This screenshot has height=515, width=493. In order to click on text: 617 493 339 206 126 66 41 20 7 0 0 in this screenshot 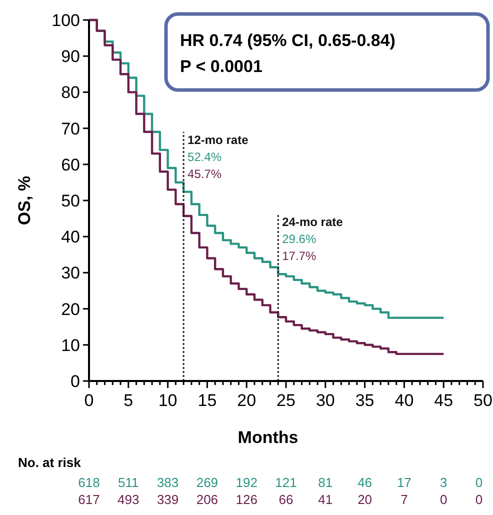, I will do `click(280, 499)`.